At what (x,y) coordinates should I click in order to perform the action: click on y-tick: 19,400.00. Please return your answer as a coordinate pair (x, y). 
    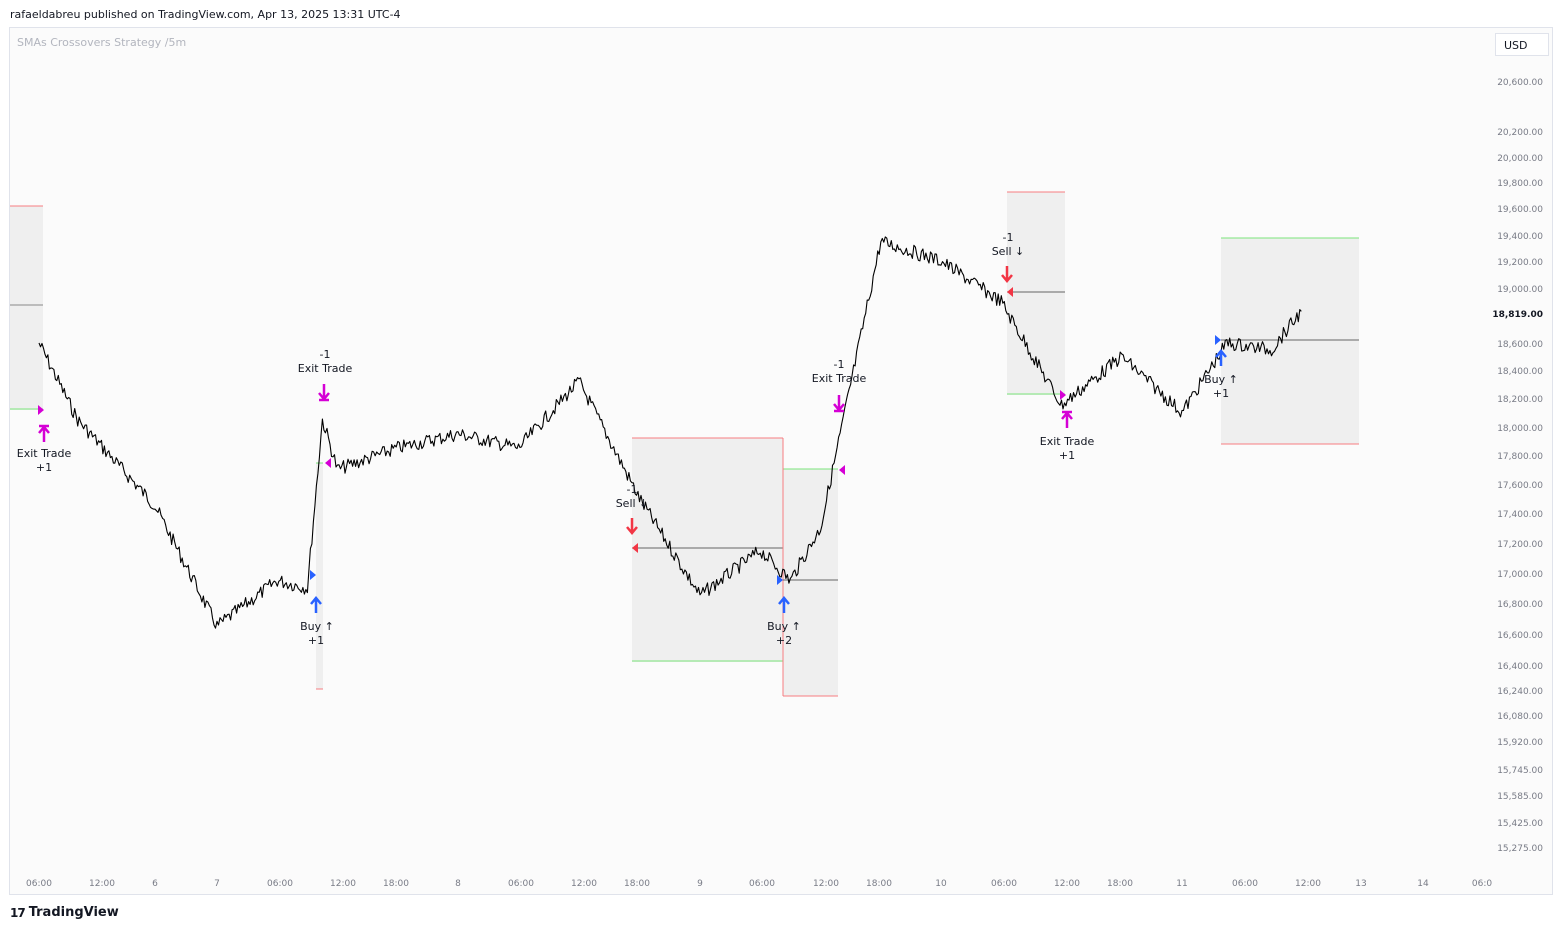
    Looking at the image, I should click on (1520, 237).